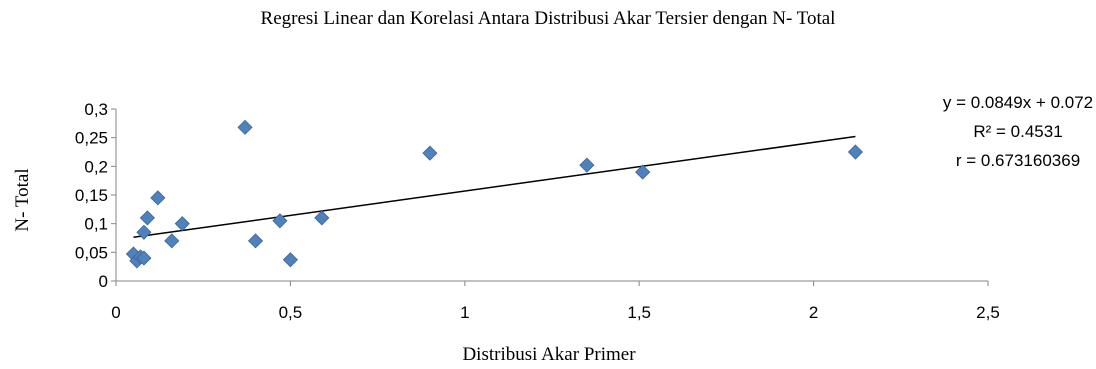 The width and height of the screenshot is (1096, 369). I want to click on correlation-label: r = 0.673160369, so click(1018, 160).